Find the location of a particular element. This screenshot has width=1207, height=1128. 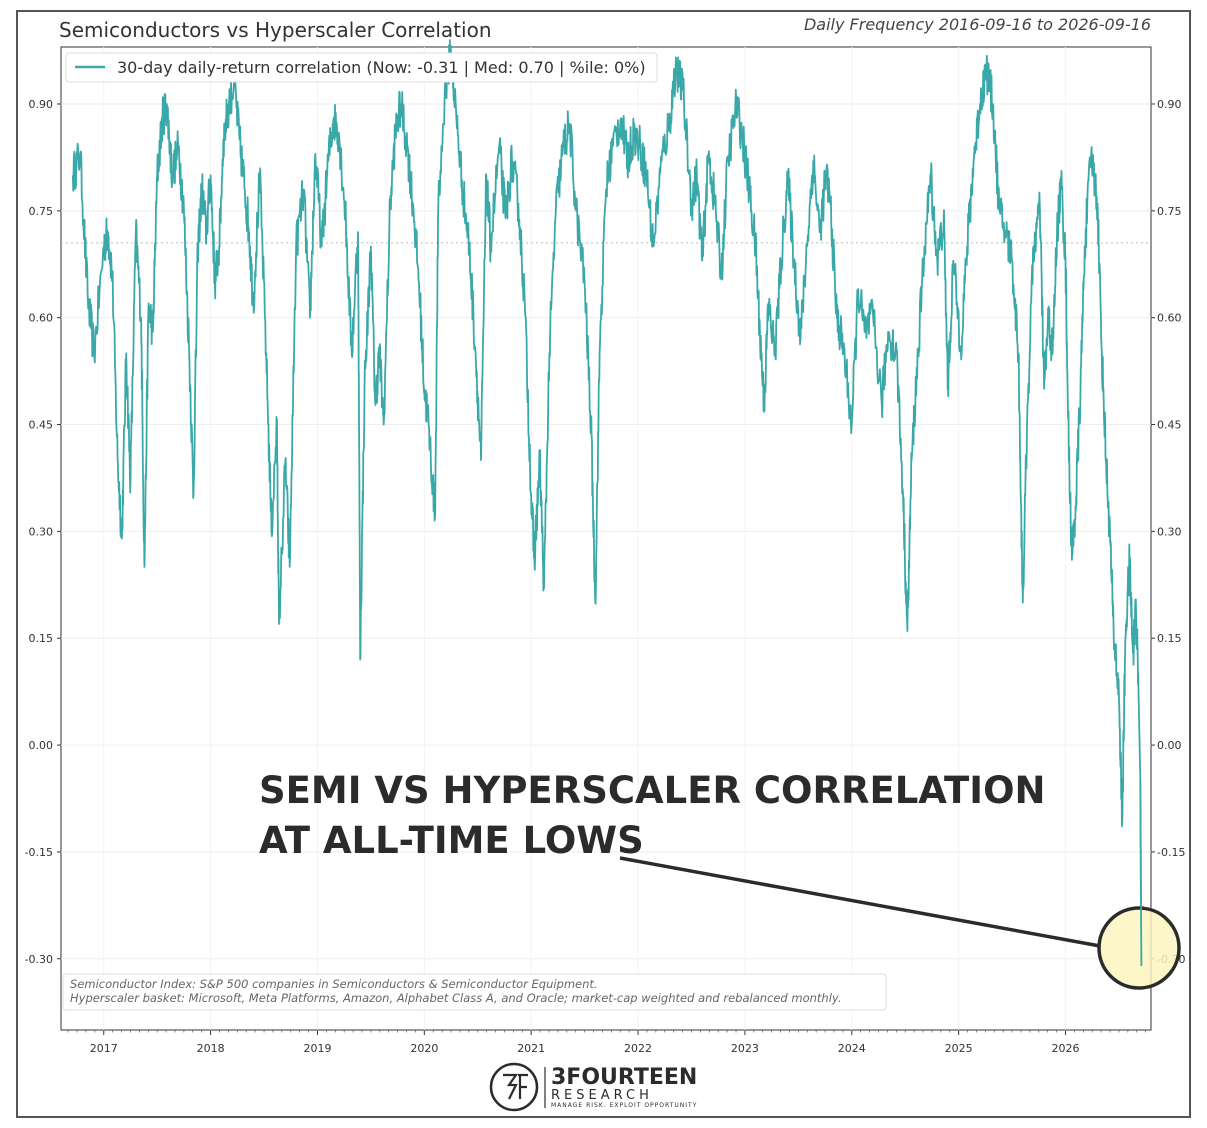

chart-subtitle: Daily Frequency 2016-09-16 to 2026-09-16 is located at coordinates (977, 24).